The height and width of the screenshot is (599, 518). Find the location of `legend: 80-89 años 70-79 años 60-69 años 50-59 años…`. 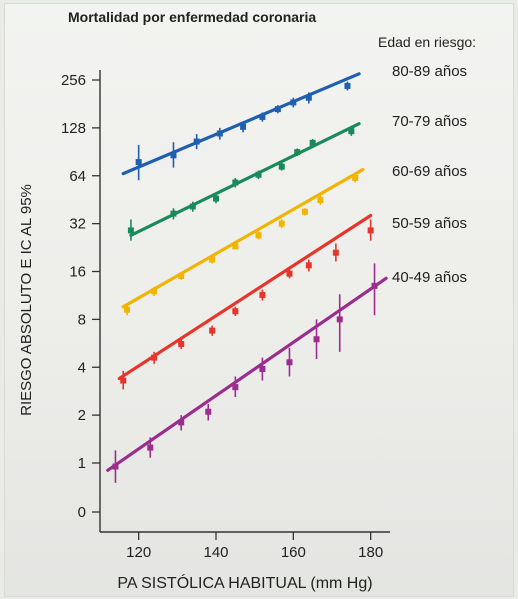

legend: 80-89 años 70-79 años 60-69 años 50-59 años… is located at coordinates (429, 174).